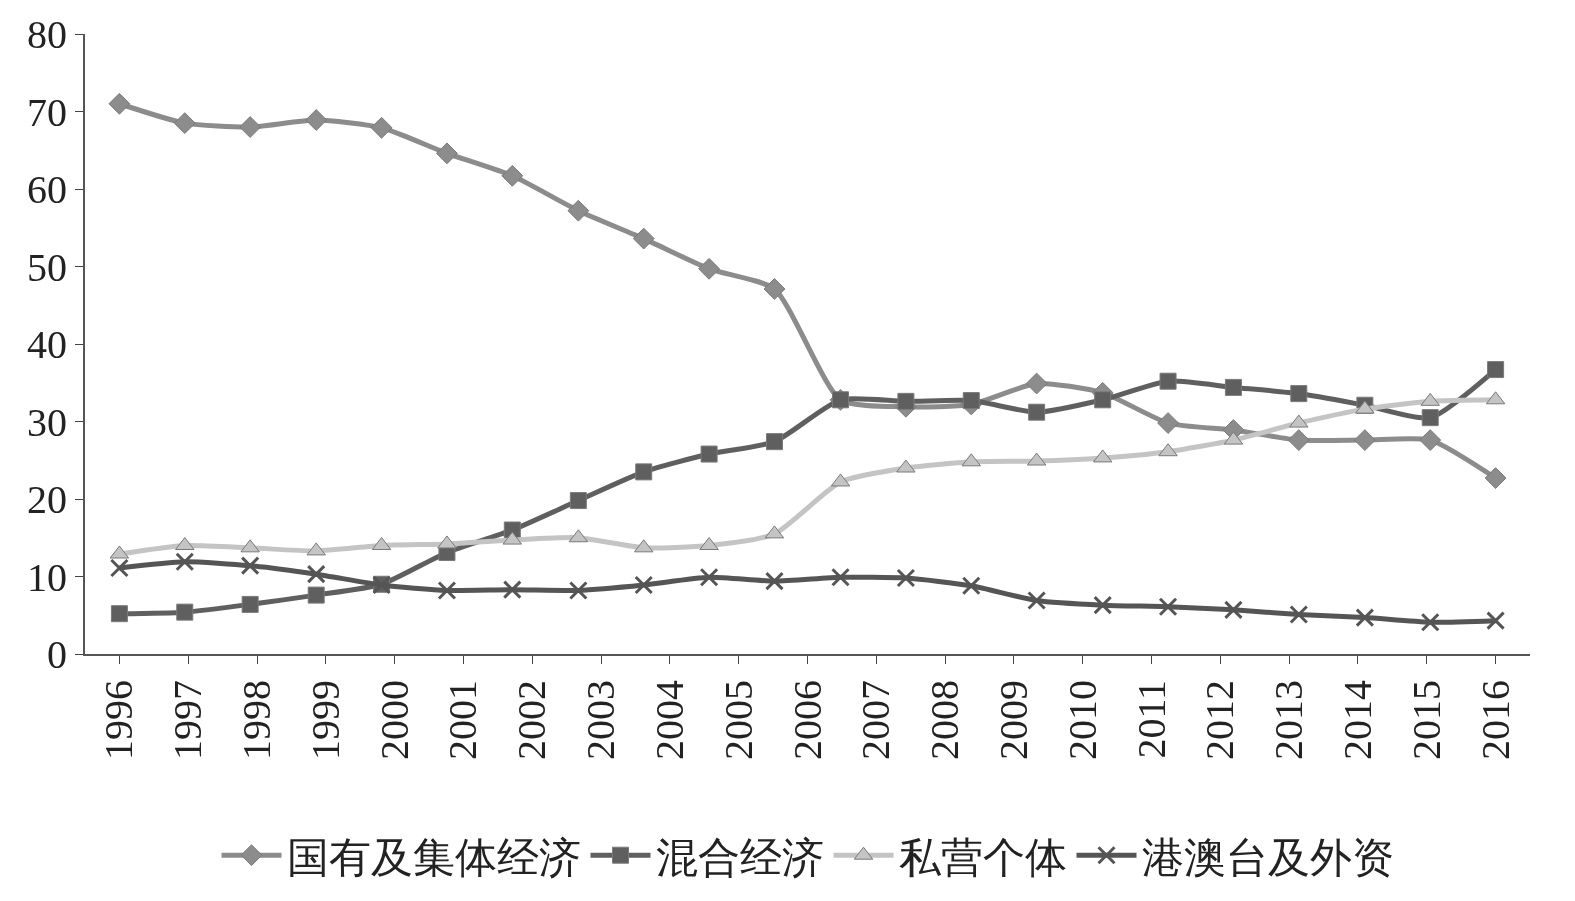 The width and height of the screenshot is (1575, 901). Describe the element at coordinates (807, 720) in the screenshot. I see `x-tick-label: 2006` at that location.